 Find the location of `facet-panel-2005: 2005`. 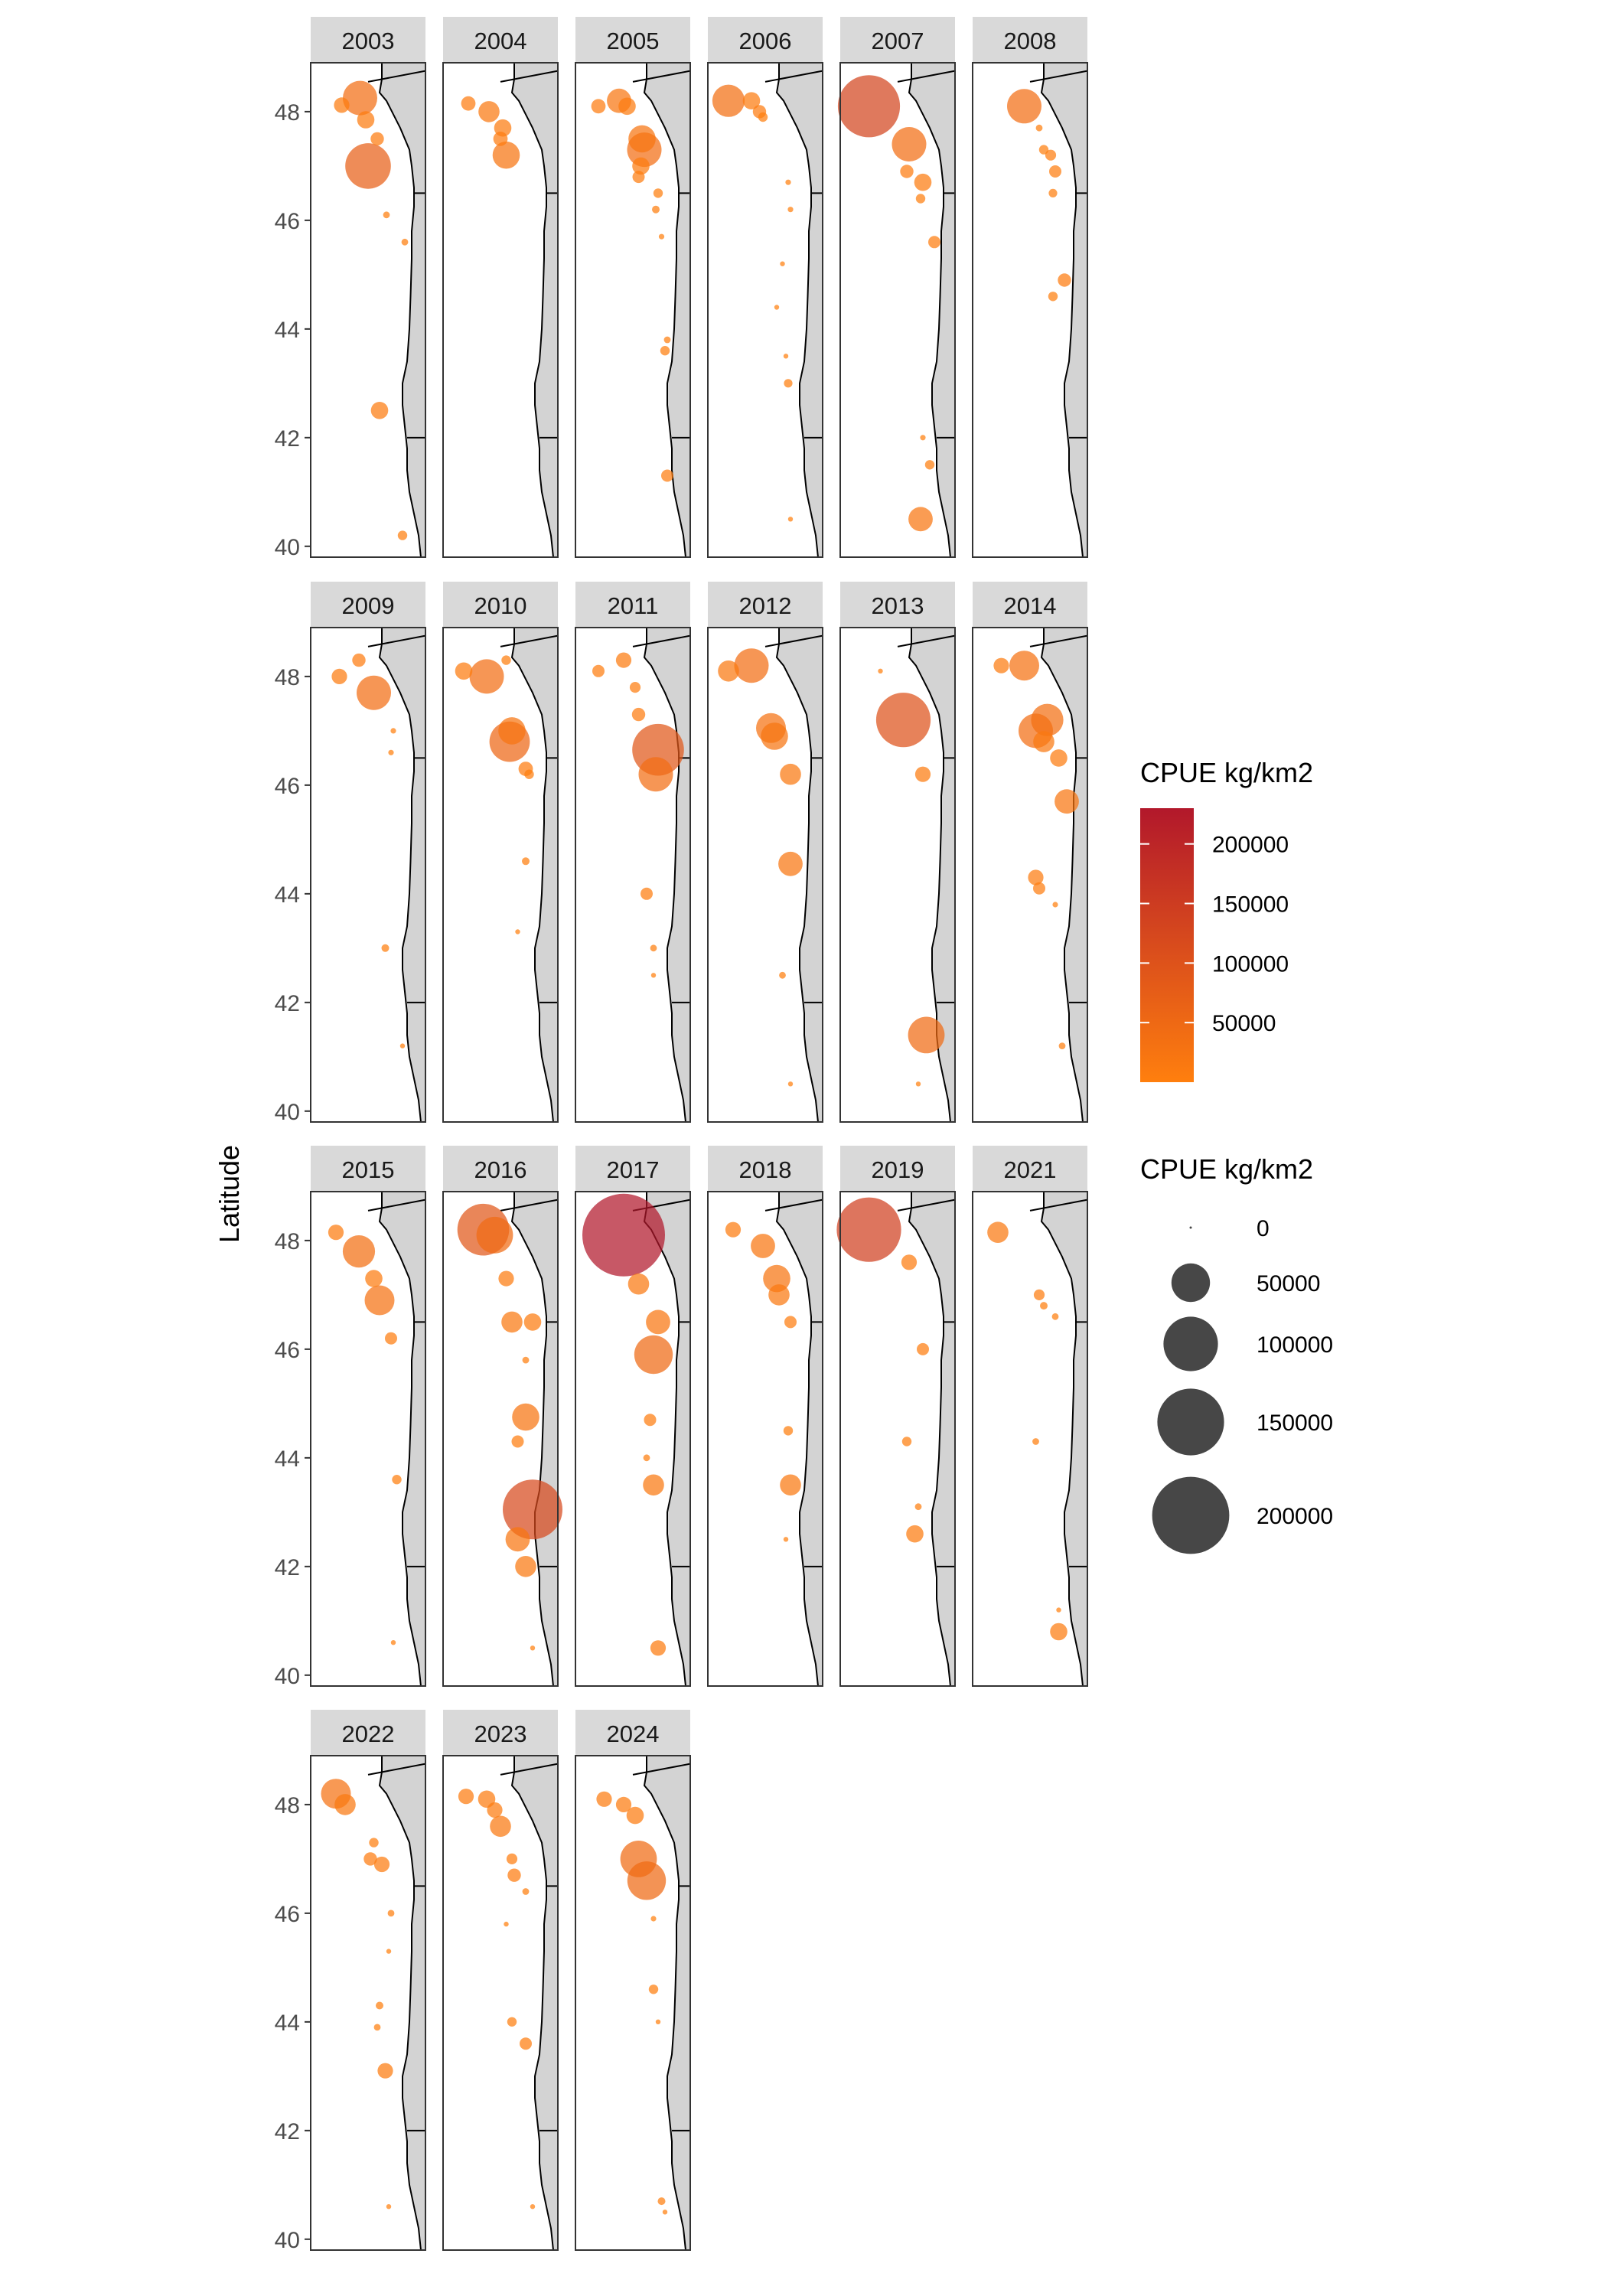

facet-panel-2005: 2005 is located at coordinates (633, 287).